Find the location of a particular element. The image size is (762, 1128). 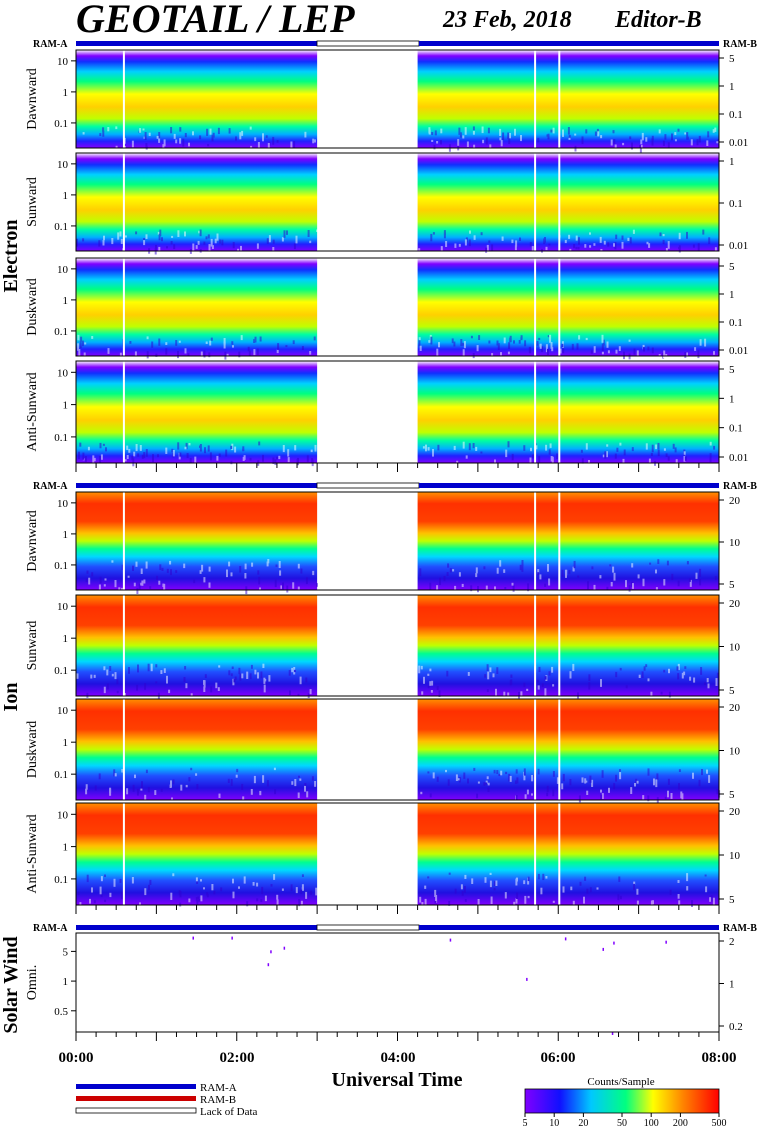

colorbar-tick-label: 5 is located at coordinates (525, 1123).